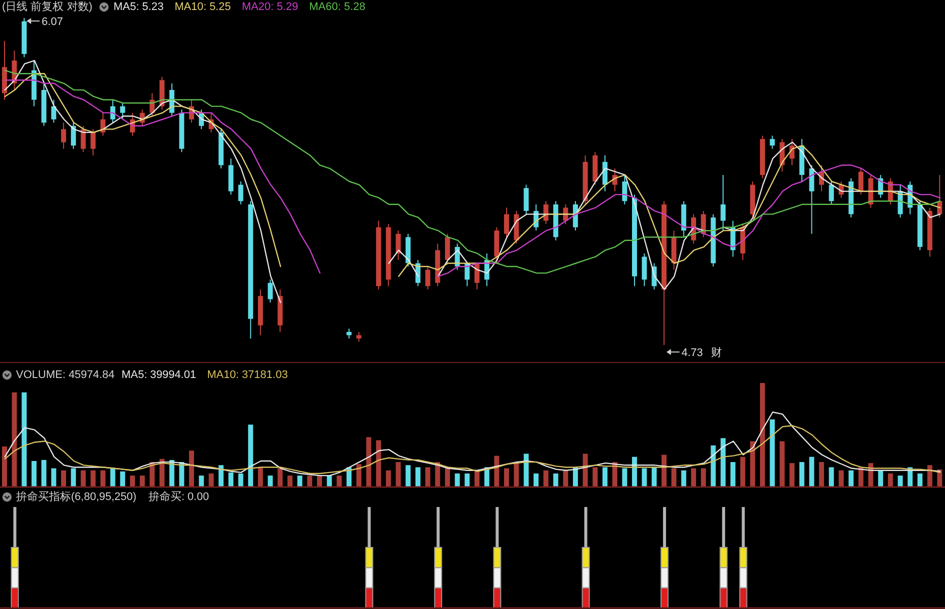 The image size is (945, 609). I want to click on text: MA5: 39994.01, so click(158, 375).